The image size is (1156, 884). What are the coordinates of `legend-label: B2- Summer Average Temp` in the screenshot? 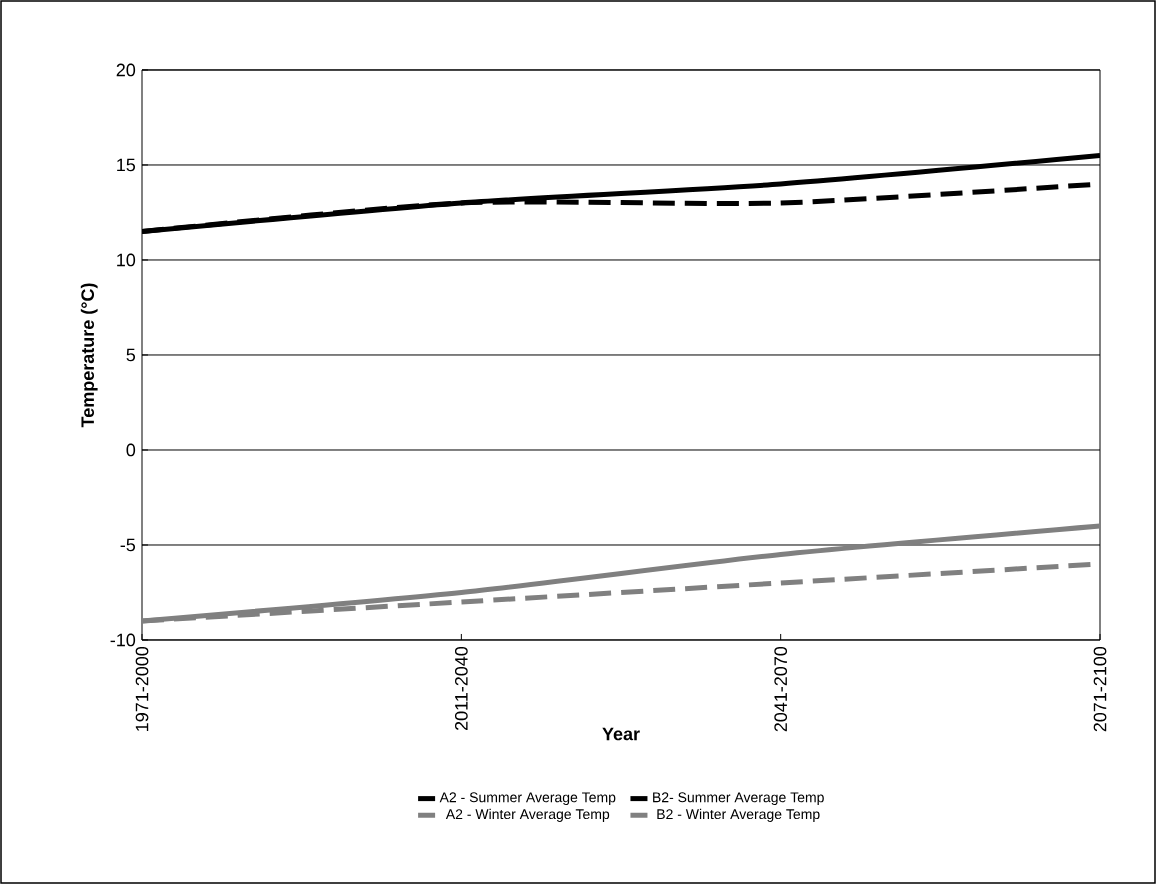 It's located at (738, 799).